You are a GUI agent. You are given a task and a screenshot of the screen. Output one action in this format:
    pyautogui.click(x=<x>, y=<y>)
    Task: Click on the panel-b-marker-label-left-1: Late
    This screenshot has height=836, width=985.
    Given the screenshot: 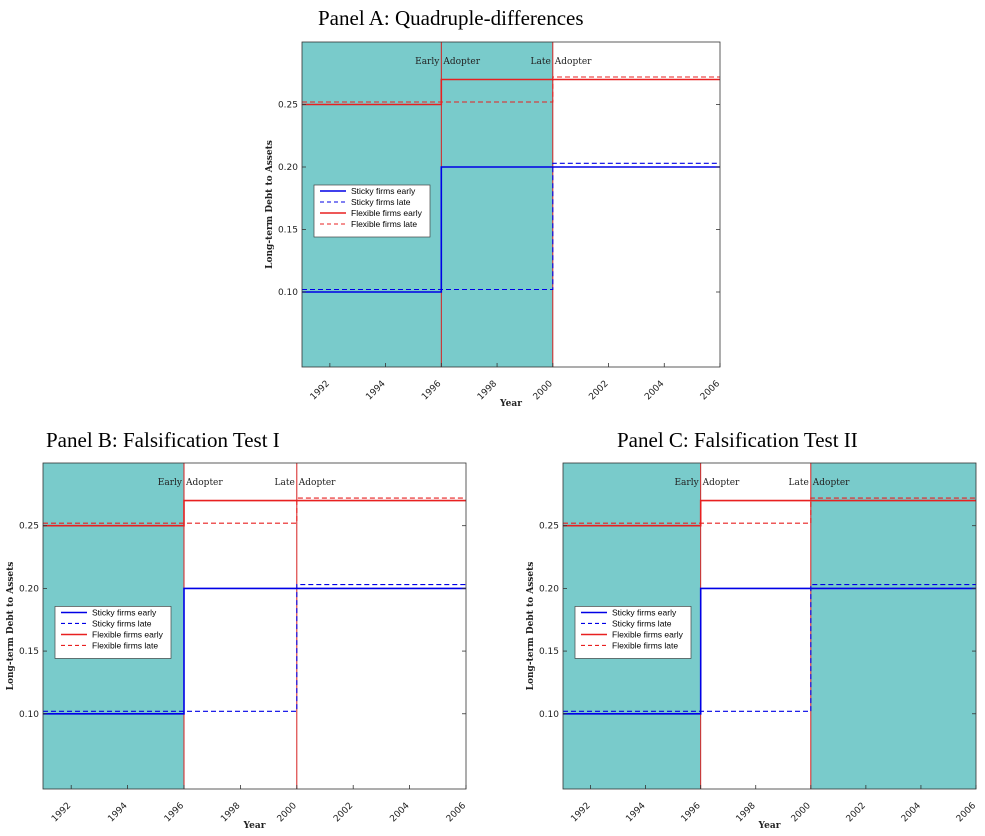 What is the action you would take?
    pyautogui.click(x=285, y=483)
    